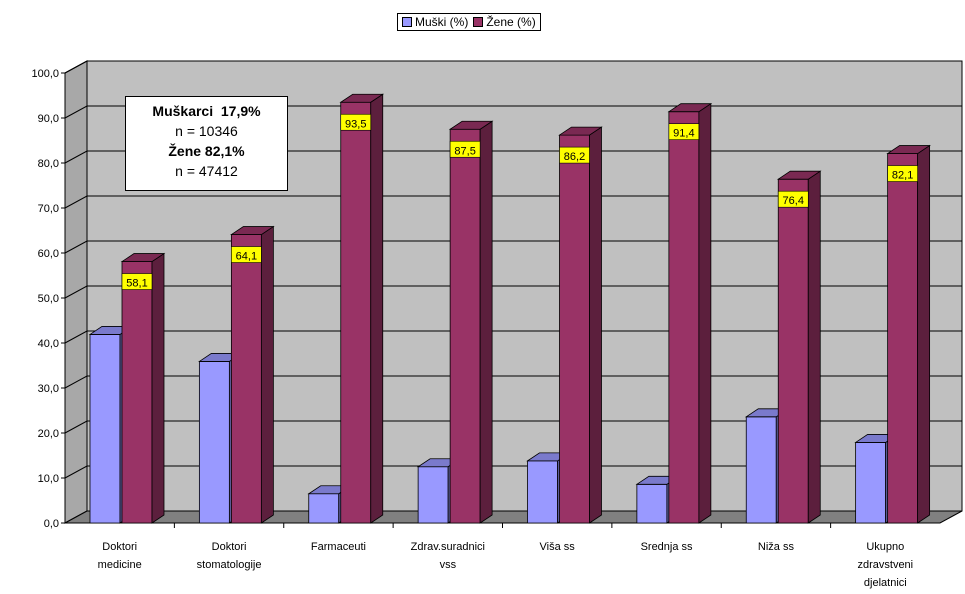  I want to click on annotation-men-line: Muškarci 17,9%, so click(206, 111).